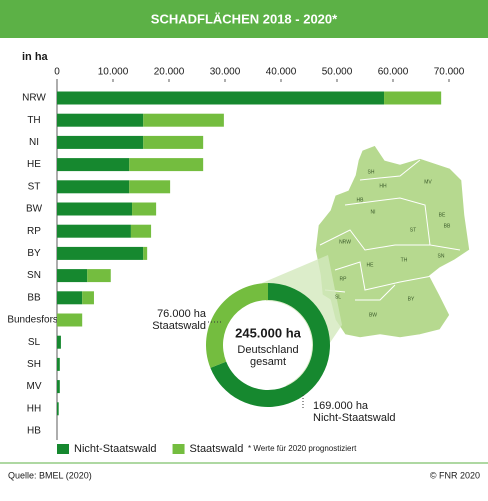 This screenshot has width=488, height=501. Describe the element at coordinates (267, 350) in the screenshot. I see `donut-center-text: Deutschland` at that location.